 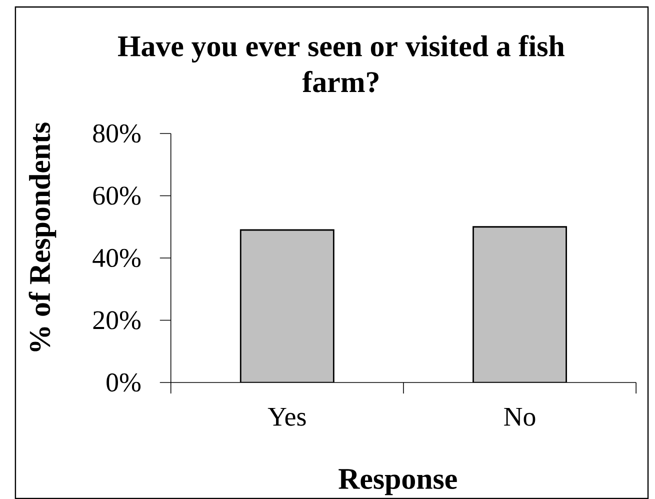 I want to click on y-axis-title: % of Respondents, so click(x=42, y=237).